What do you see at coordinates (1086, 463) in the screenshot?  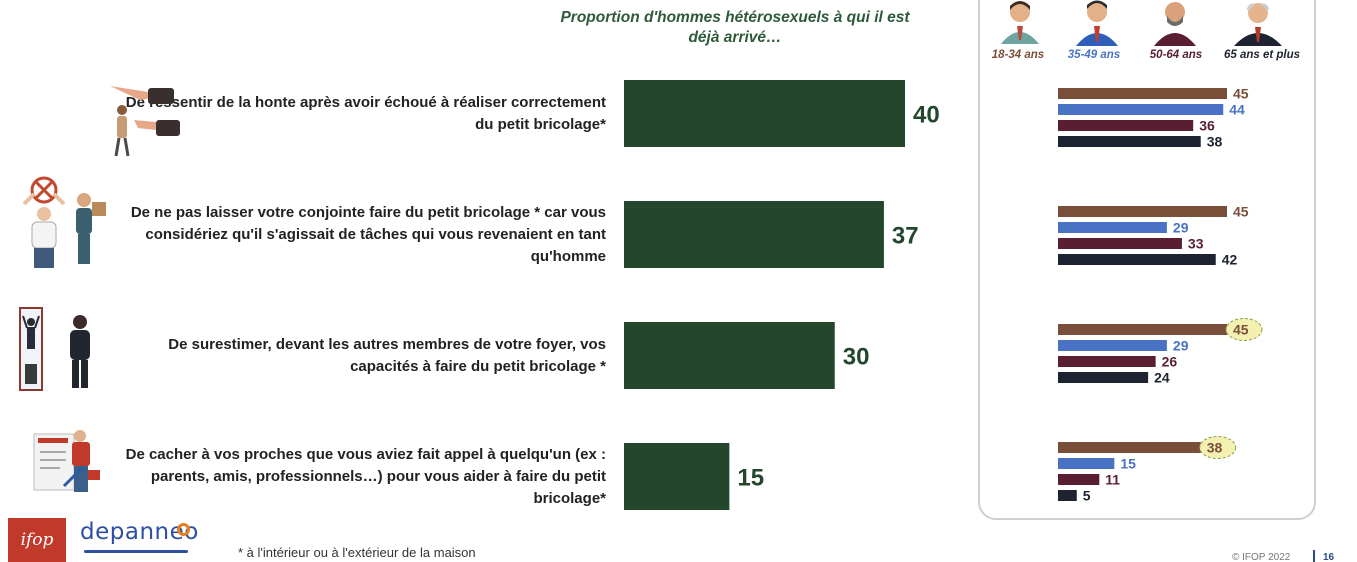 I see `age-bar-row4-35-49-ans` at bounding box center [1086, 463].